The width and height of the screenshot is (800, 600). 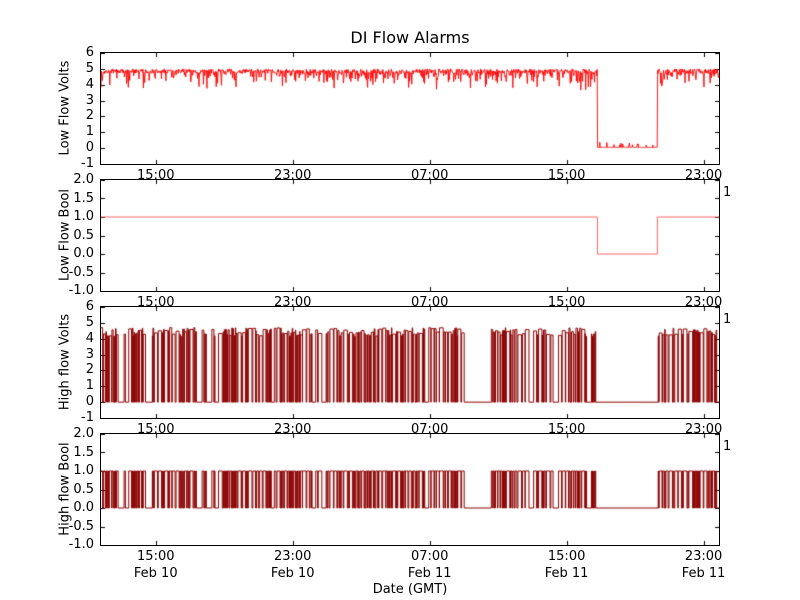 I want to click on x-axis-label: Date (GMT), so click(x=410, y=589).